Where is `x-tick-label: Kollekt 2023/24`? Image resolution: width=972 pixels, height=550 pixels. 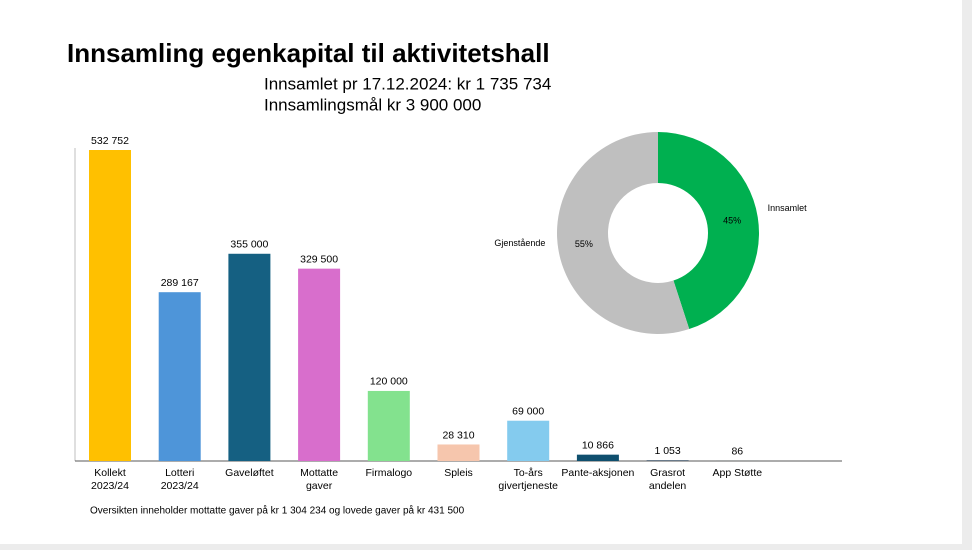 x-tick-label: Kollekt 2023/24 is located at coordinates (110, 479).